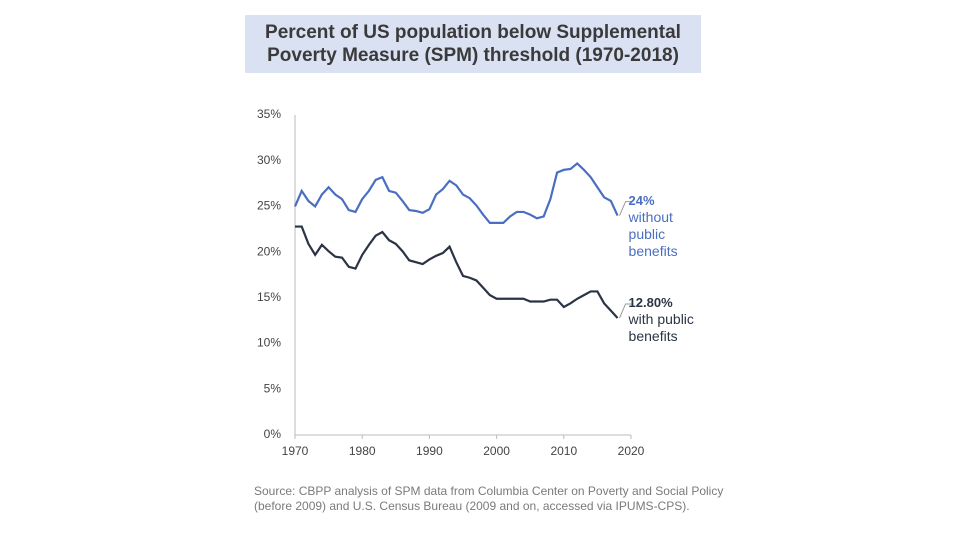 Image resolution: width=980 pixels, height=551 pixels. What do you see at coordinates (650, 302) in the screenshot?
I see `end-value-label: 12.80%` at bounding box center [650, 302].